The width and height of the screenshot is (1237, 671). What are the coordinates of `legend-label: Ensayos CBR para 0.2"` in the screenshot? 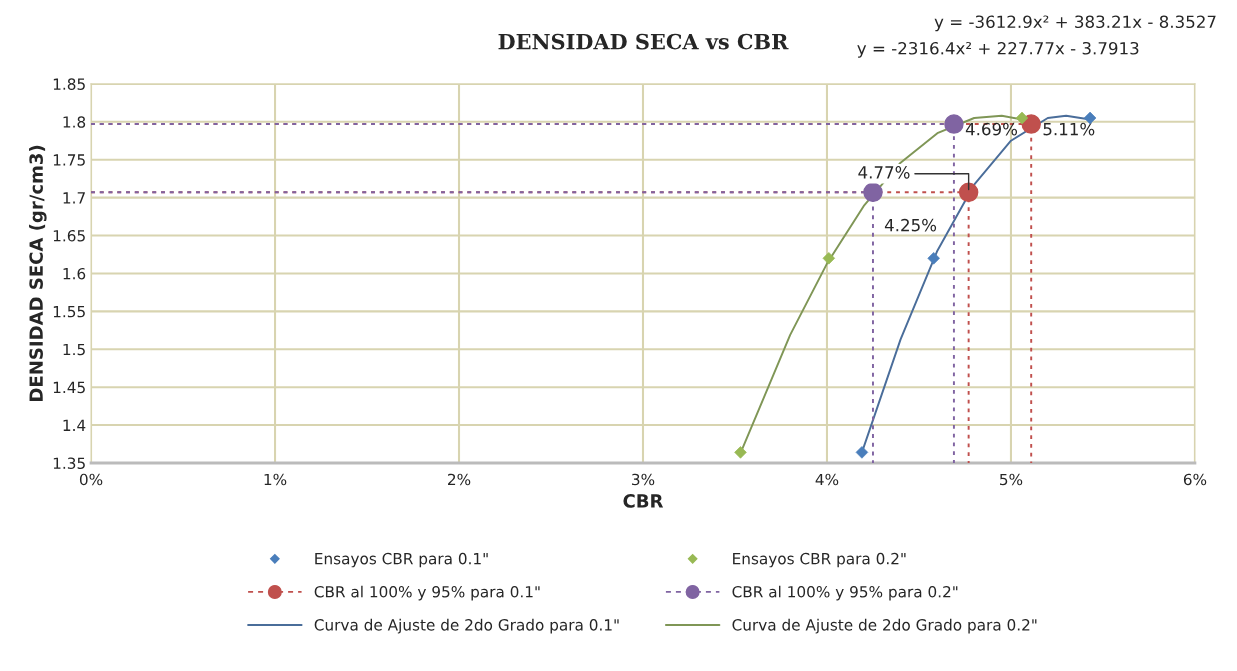 It's located at (819, 560).